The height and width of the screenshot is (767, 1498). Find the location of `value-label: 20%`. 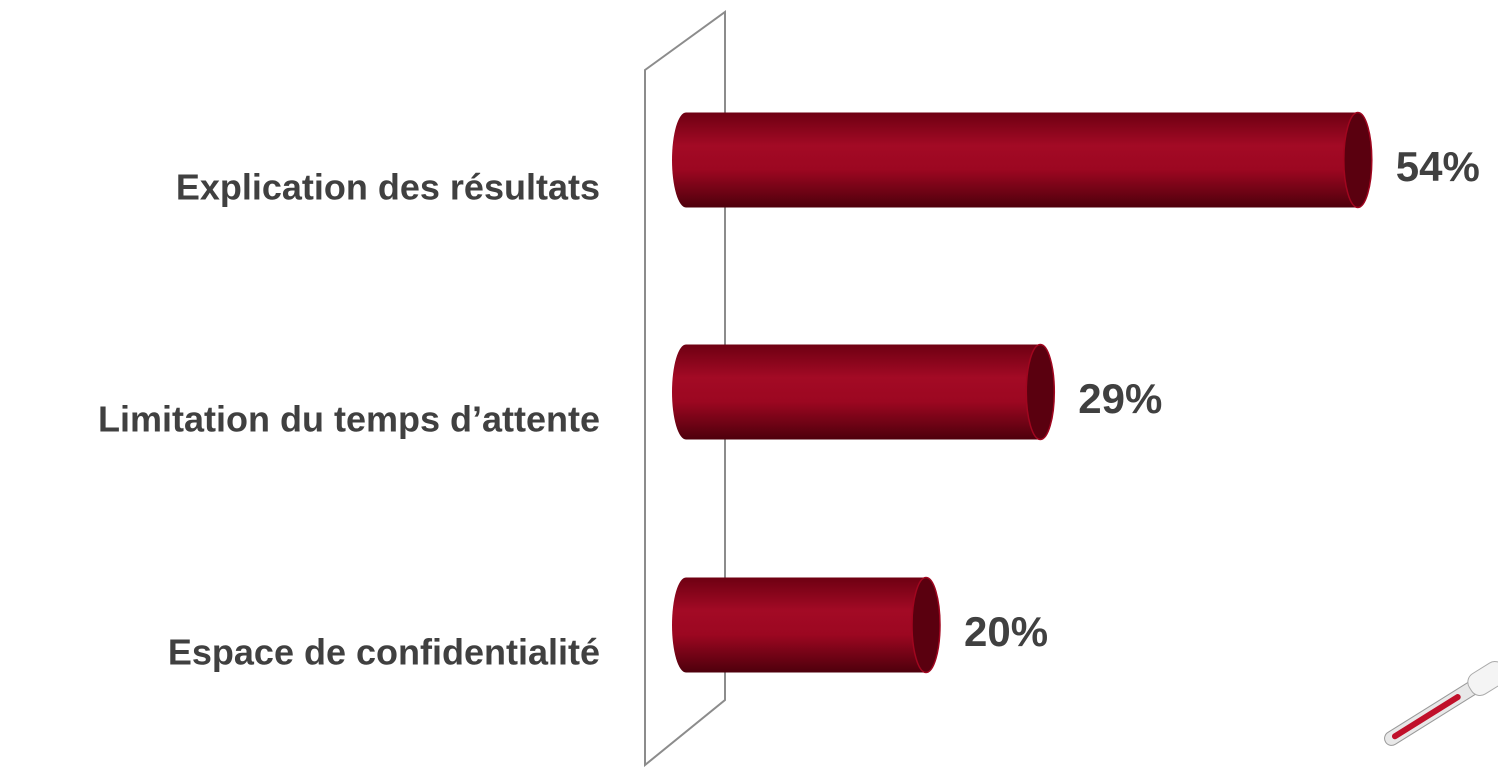

value-label: 20% is located at coordinates (1006, 631).